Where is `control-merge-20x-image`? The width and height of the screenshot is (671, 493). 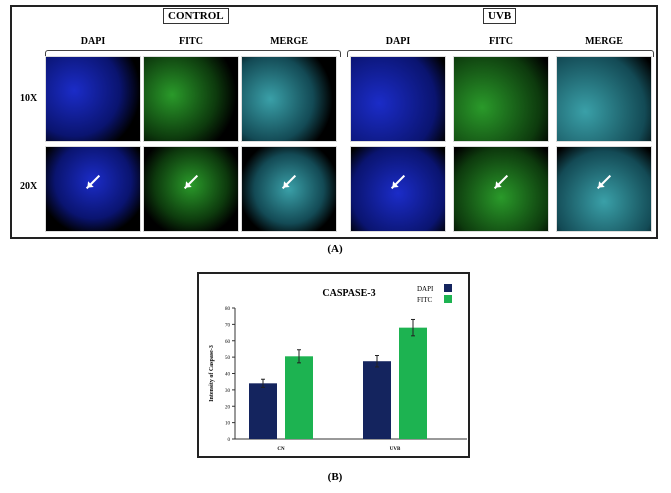
control-merge-20x-image is located at coordinates (289, 189).